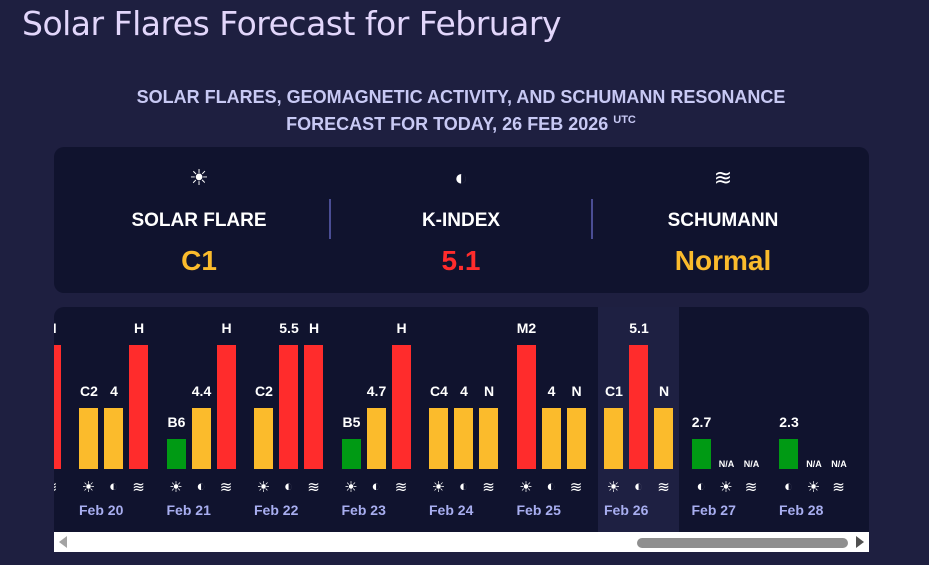 The width and height of the screenshot is (929, 565). Describe the element at coordinates (188, 510) in the screenshot. I see `date-label: Feb 21` at that location.